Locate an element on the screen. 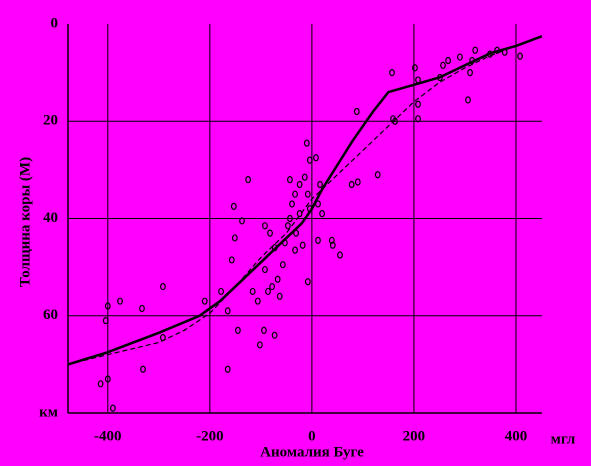  x-tick-label: 0 is located at coordinates (312, 436).